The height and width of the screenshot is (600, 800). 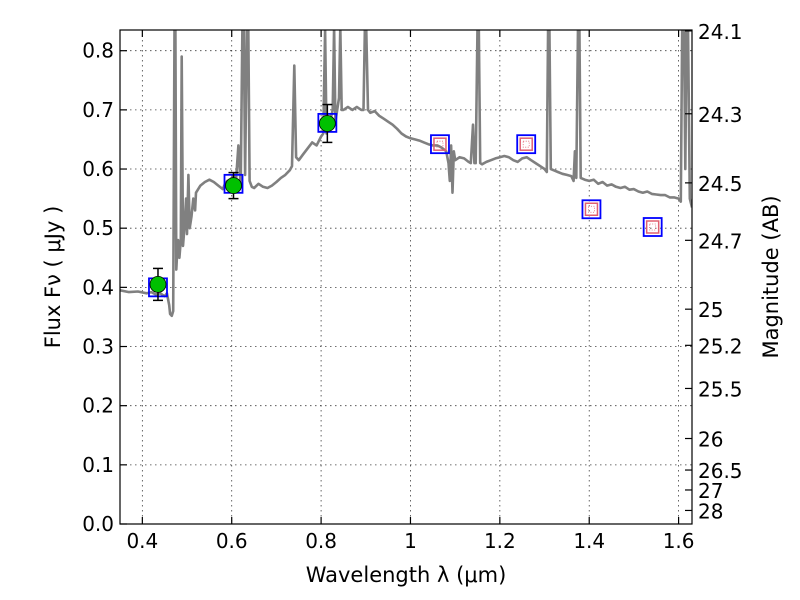 What do you see at coordinates (406, 575) in the screenshot?
I see `x-axis-label: Wavelength λ (μm)` at bounding box center [406, 575].